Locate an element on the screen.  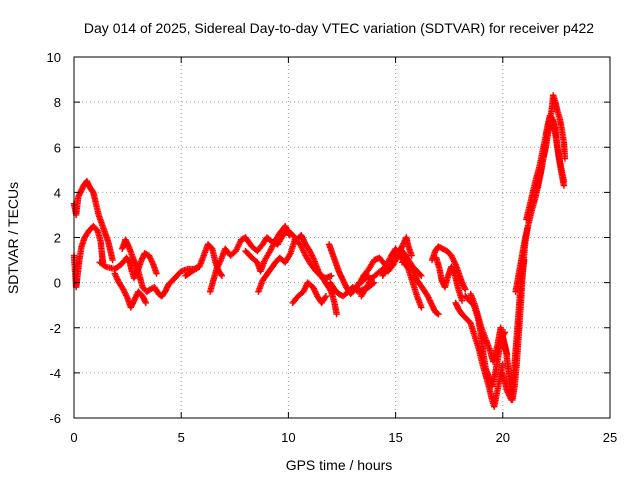
x-tick-label: 15 is located at coordinates (395, 437).